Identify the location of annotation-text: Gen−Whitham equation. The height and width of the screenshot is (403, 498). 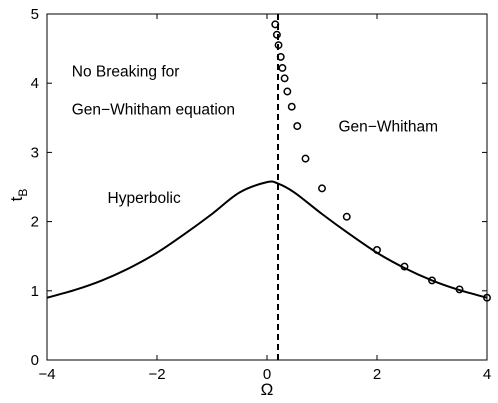
(153, 109).